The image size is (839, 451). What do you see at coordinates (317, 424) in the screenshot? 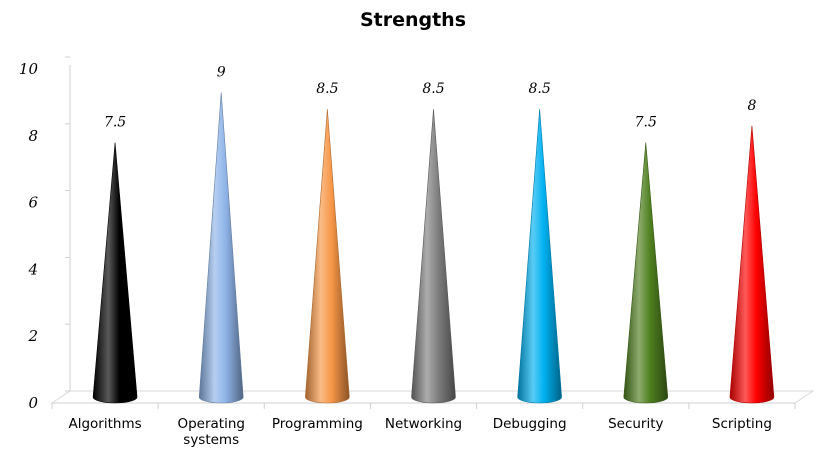
I see `x-tick-label: Programming` at bounding box center [317, 424].